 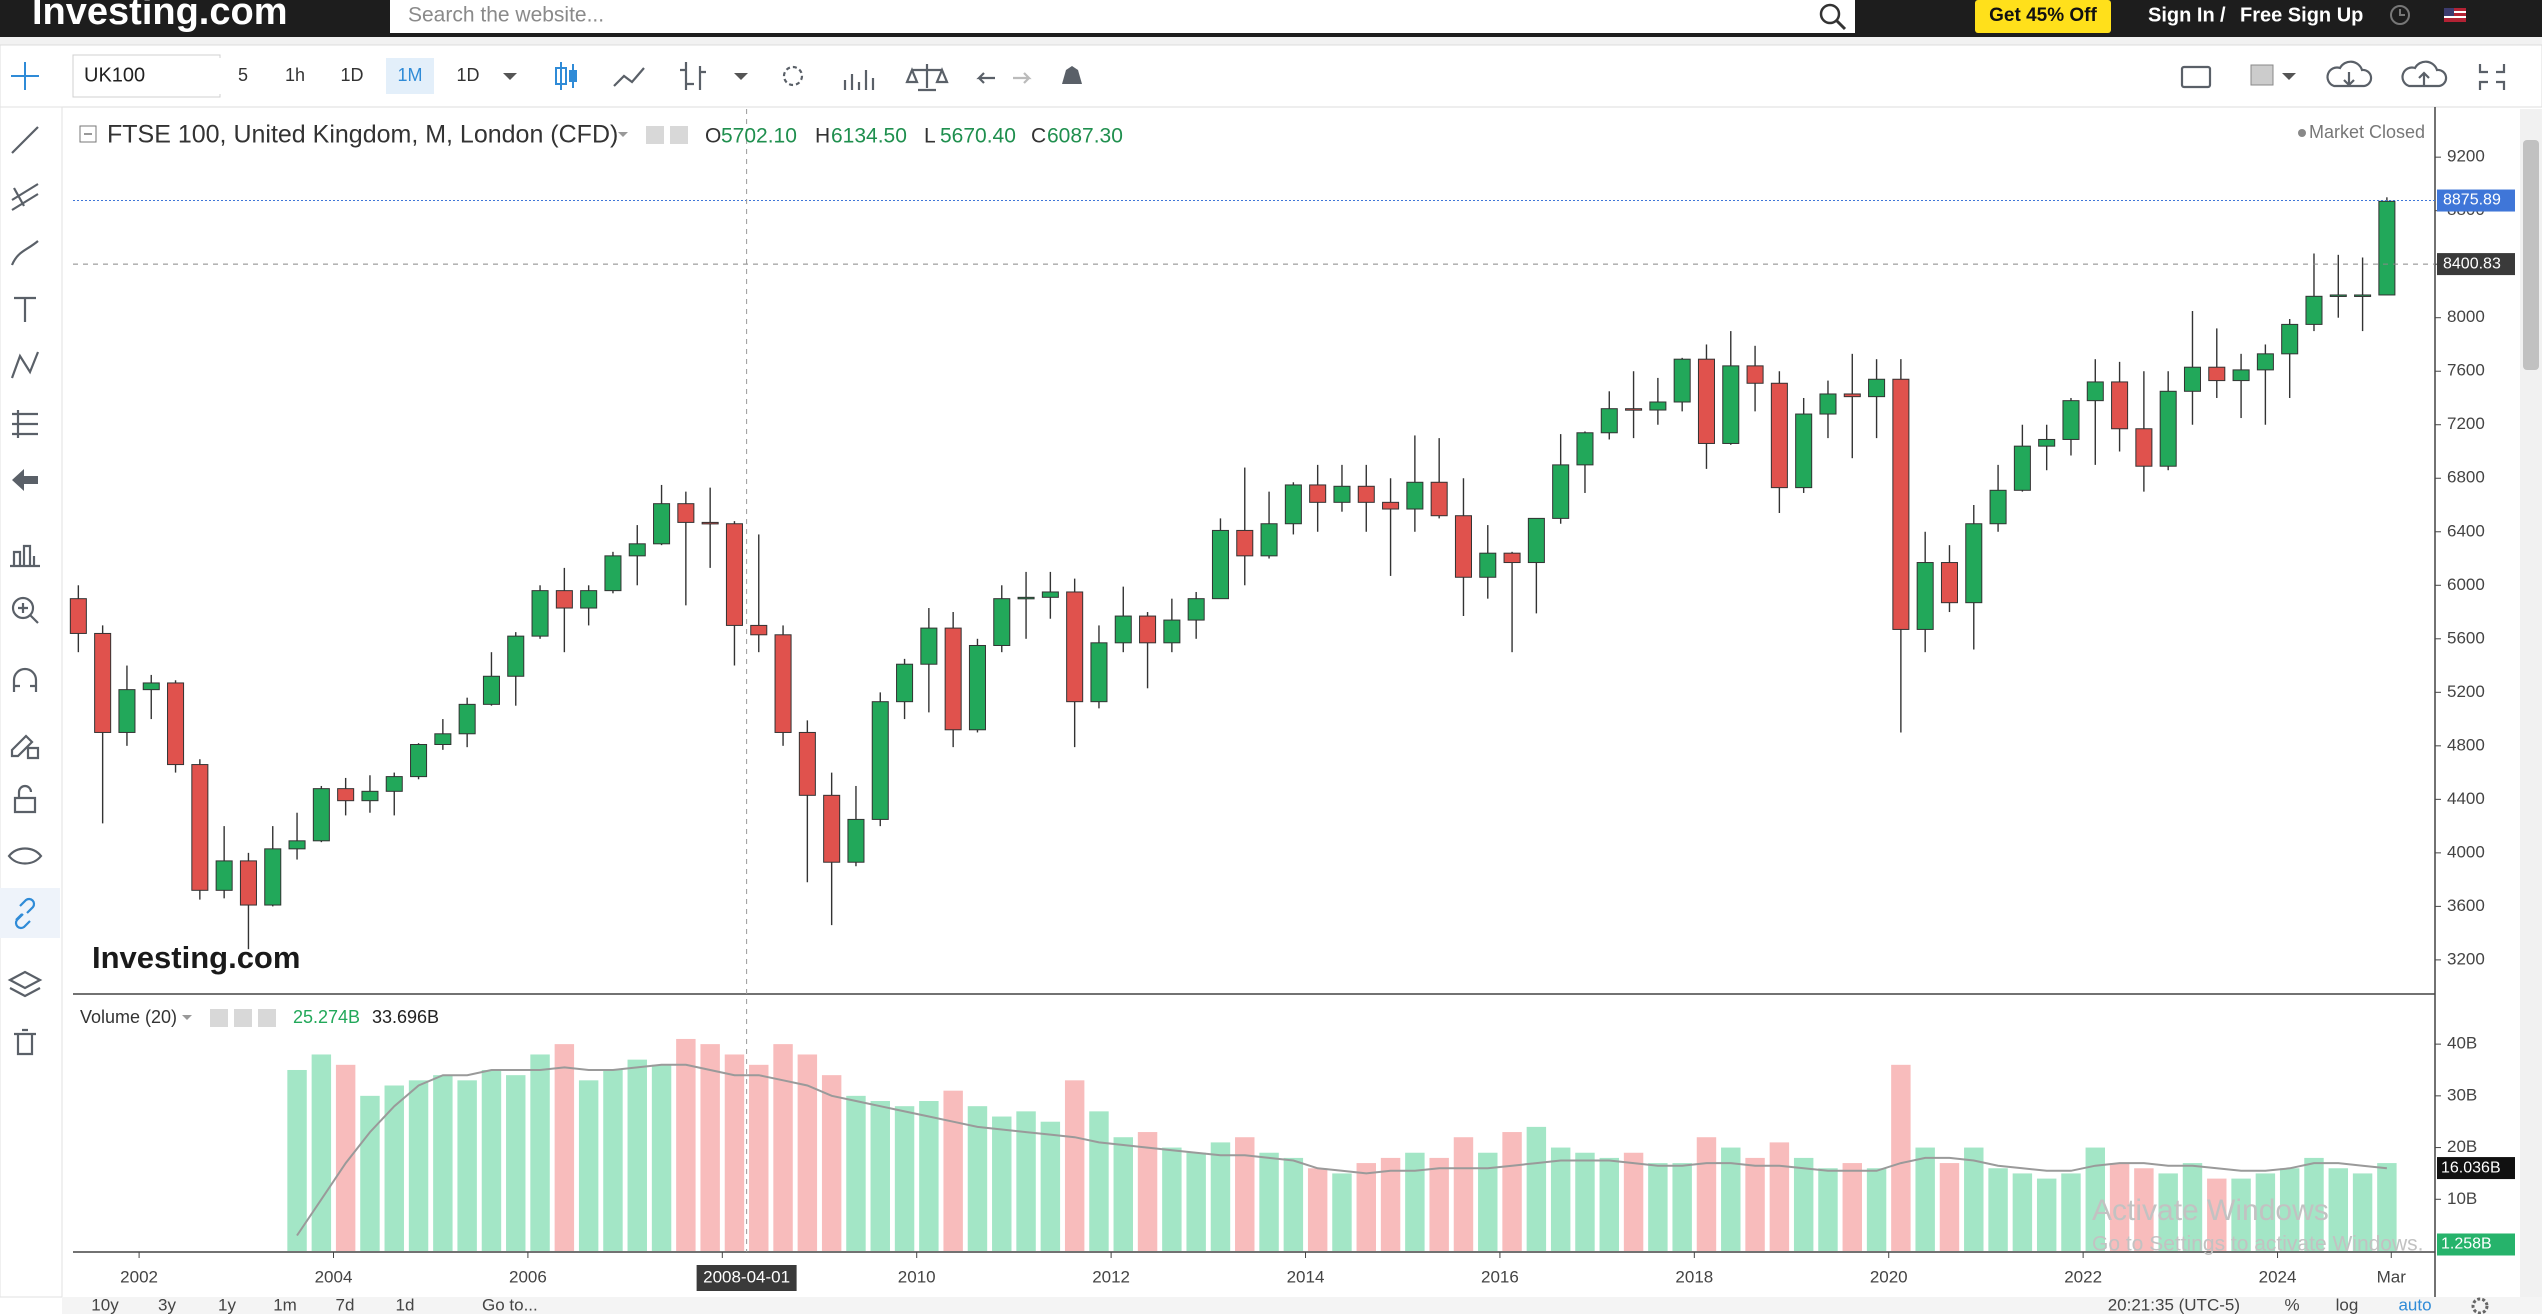 What do you see at coordinates (759, 136) in the screenshot?
I see `ohlc-value: 5702.10` at bounding box center [759, 136].